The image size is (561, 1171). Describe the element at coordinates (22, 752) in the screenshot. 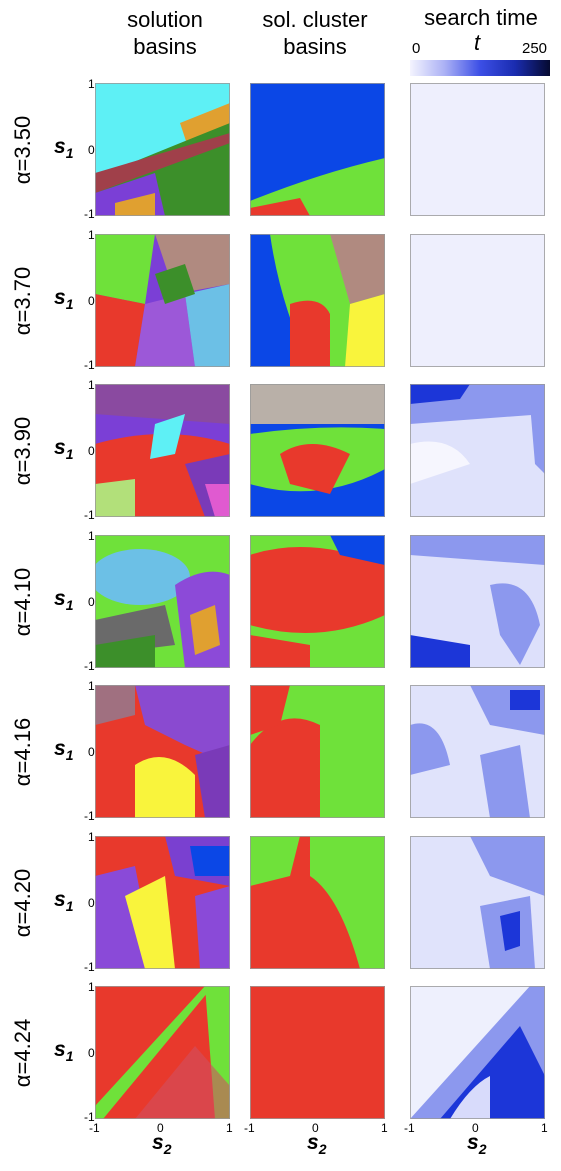

I see `alpha-label: α=4.16` at that location.